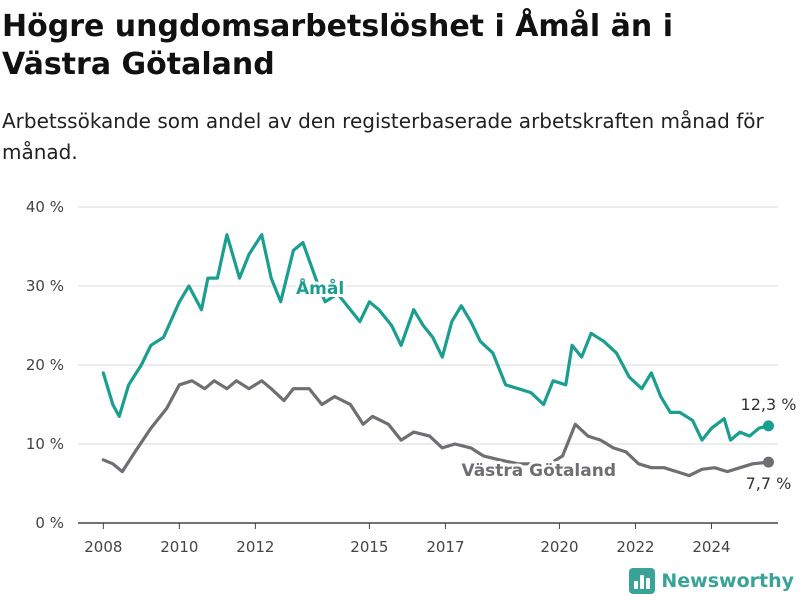 This screenshot has width=800, height=600. What do you see at coordinates (45, 207) in the screenshot?
I see `y-tick-label: 40 %` at bounding box center [45, 207].